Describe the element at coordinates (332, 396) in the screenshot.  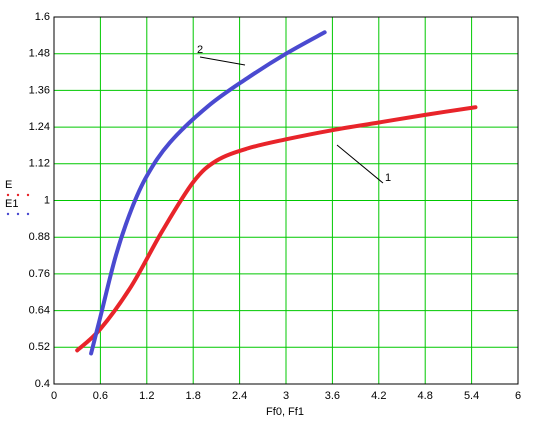
I see `x-tick-label: 3.6` at that location.